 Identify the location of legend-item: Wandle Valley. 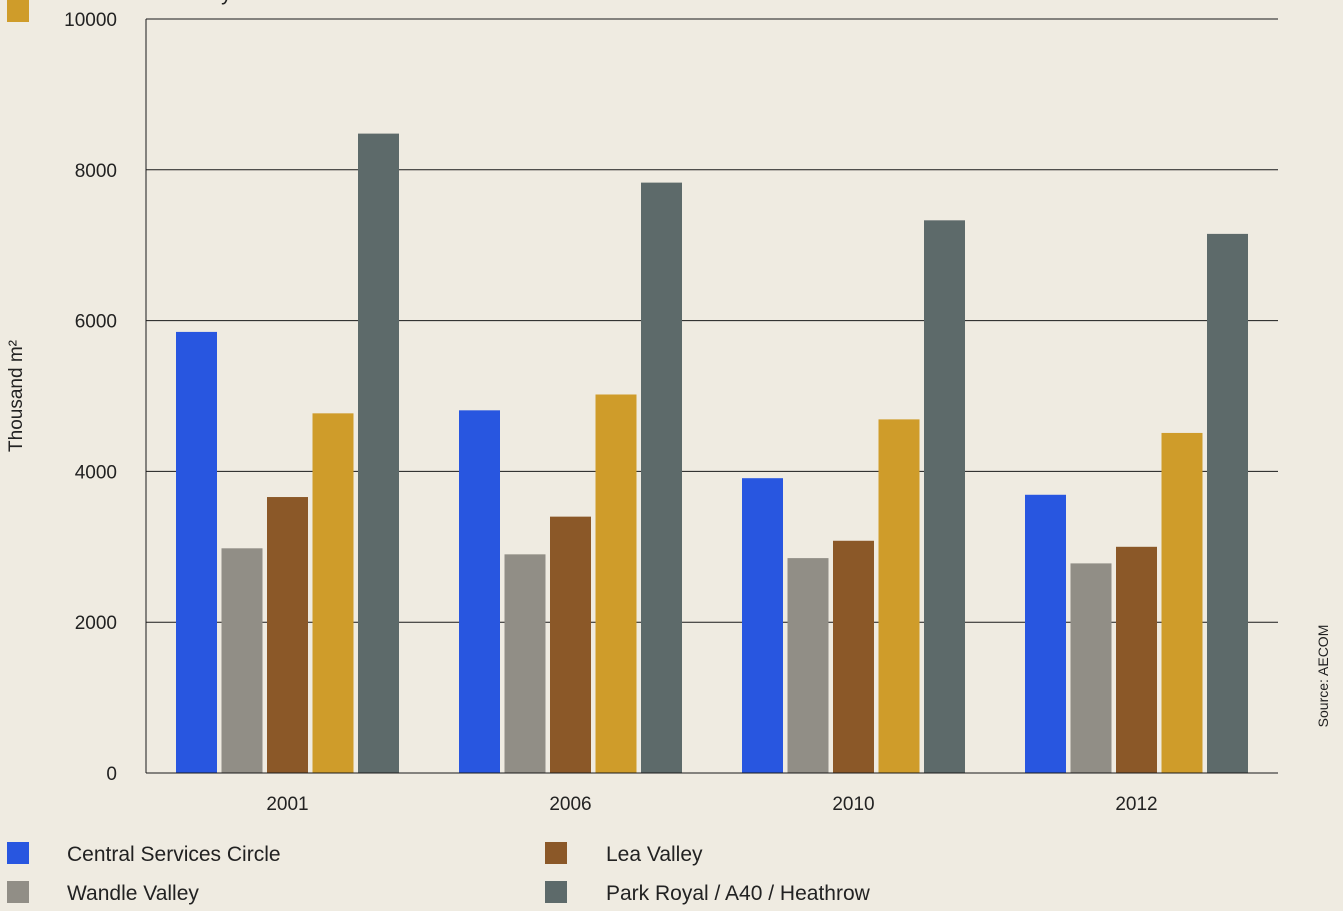
(103, 893).